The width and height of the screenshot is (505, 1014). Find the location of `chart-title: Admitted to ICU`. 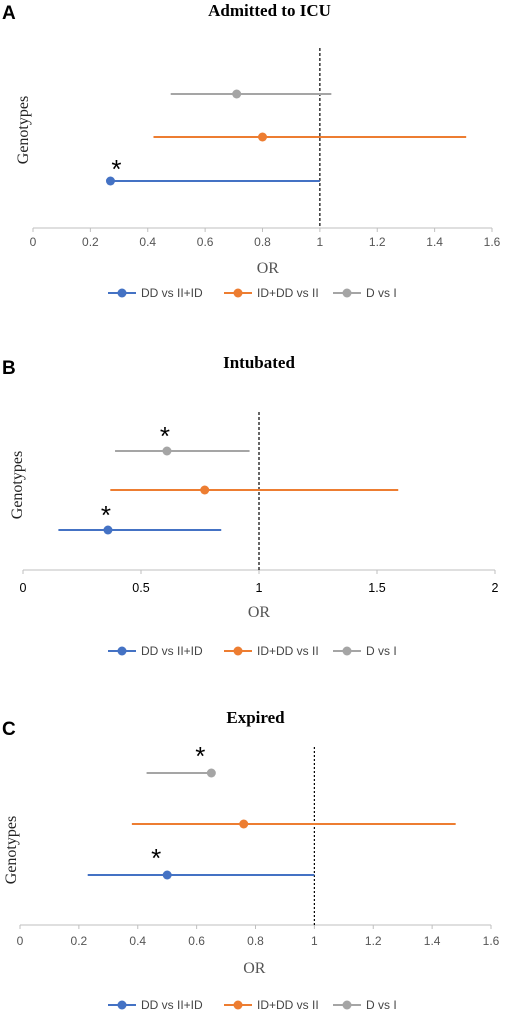

chart-title: Admitted to ICU is located at coordinates (269, 10).